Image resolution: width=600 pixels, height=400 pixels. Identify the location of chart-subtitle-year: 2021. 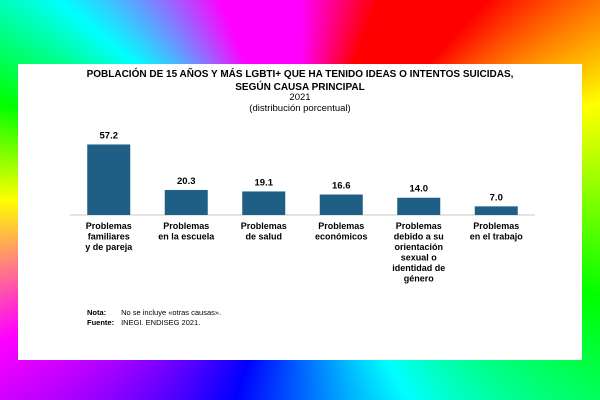
(300, 97).